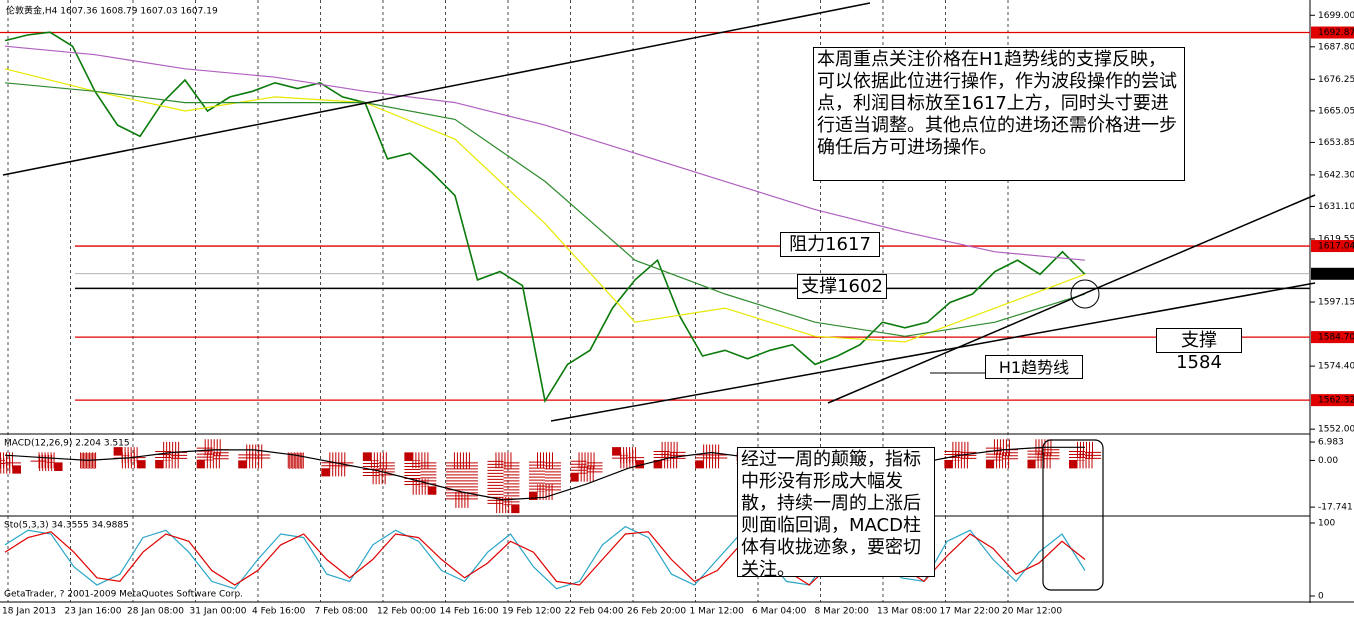  I want to click on y-tick-label: 0, so click(1321, 597).